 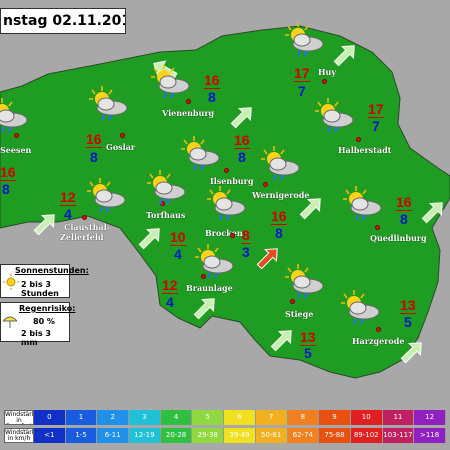 What do you see at coordinates (68, 197) in the screenshot?
I see `tmax-clausthal: 12` at bounding box center [68, 197].